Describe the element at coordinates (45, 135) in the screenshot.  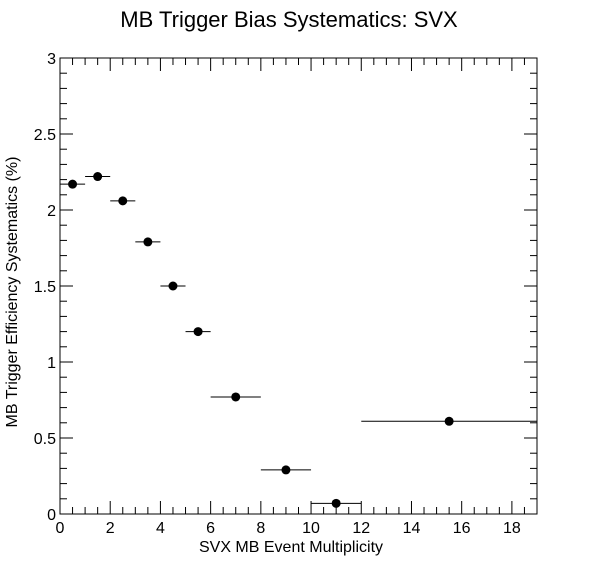
I see `y-tick-label: 2.5` at that location.